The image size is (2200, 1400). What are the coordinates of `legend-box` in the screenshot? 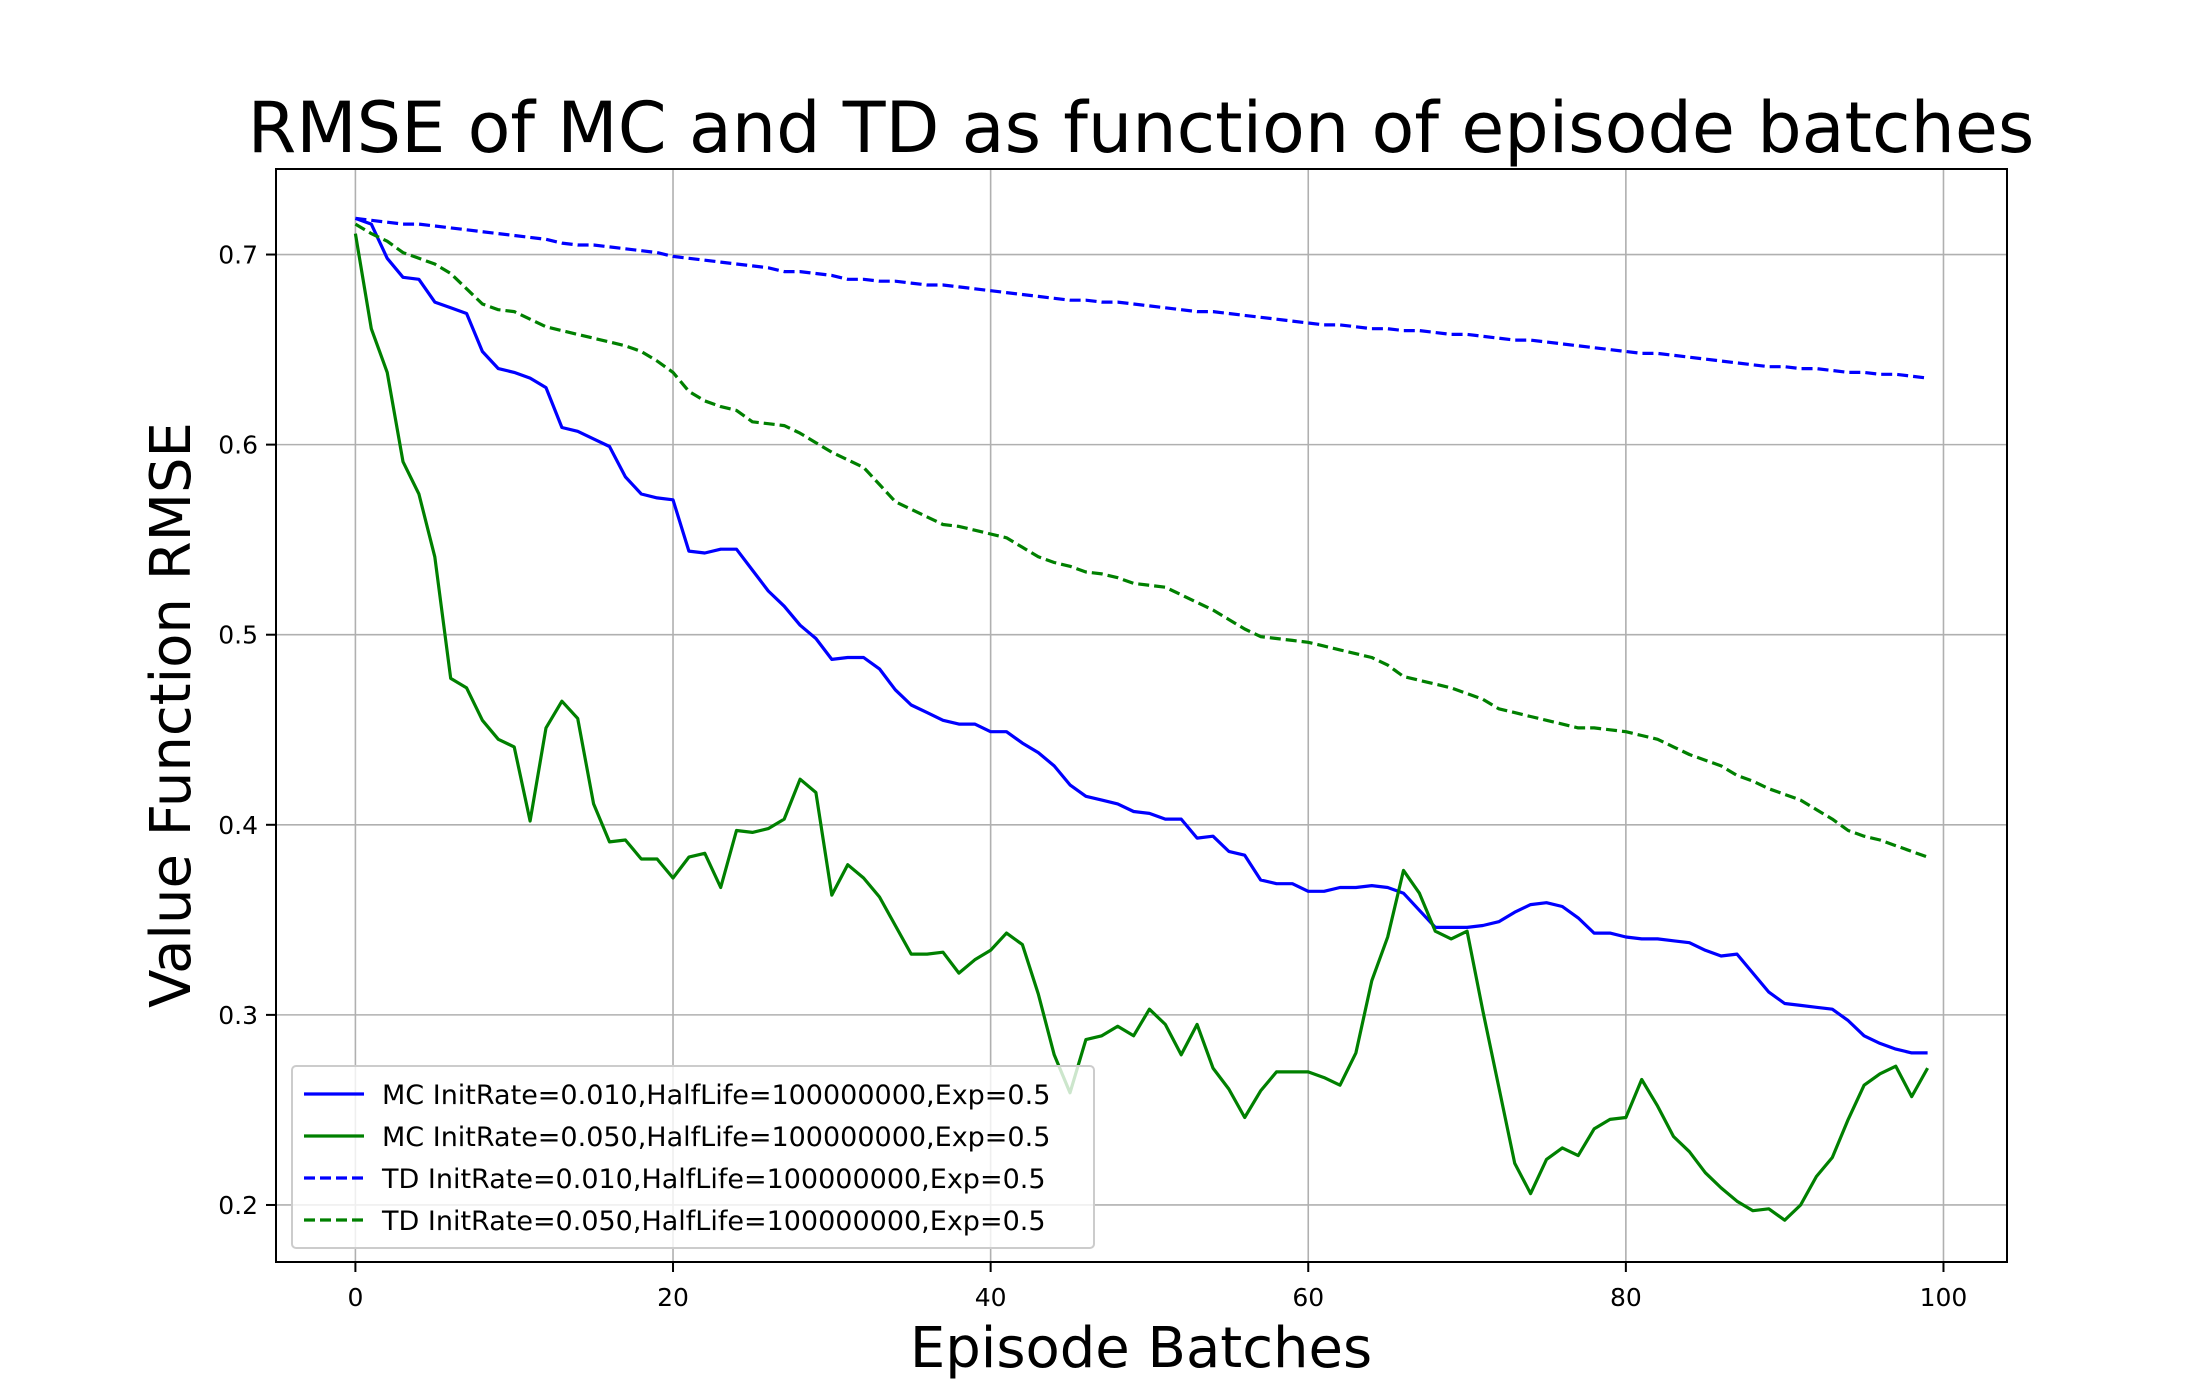 It's located at (693, 1157).